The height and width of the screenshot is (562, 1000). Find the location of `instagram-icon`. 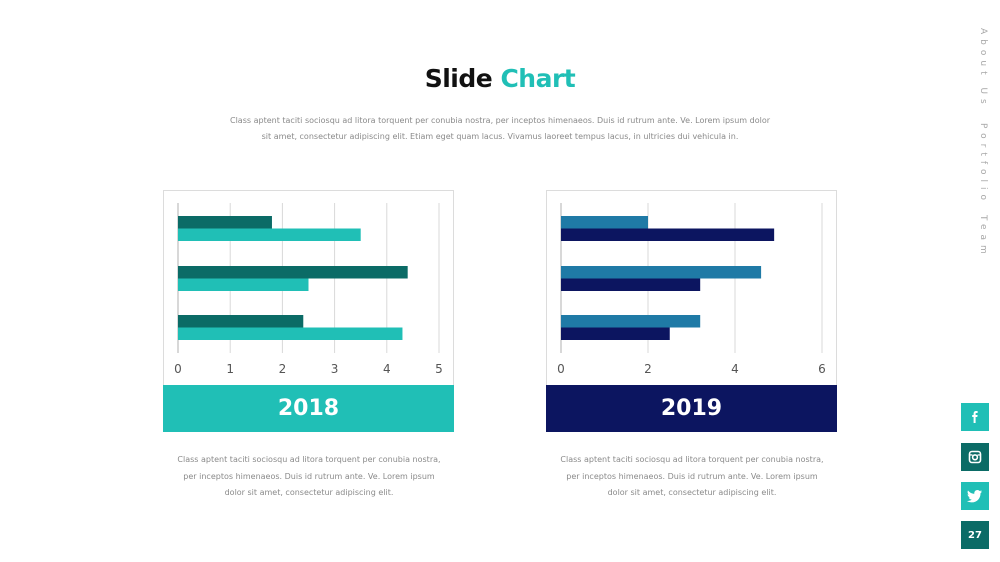

instagram-icon is located at coordinates (975, 457).